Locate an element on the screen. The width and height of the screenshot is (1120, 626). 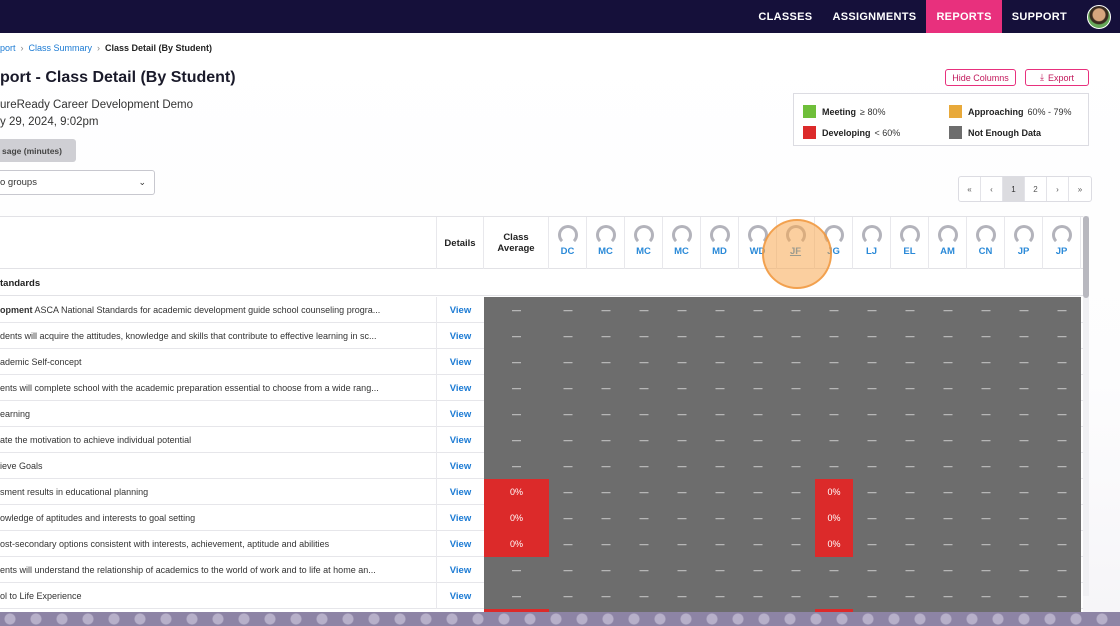
student-column-header: CN is located at coordinates (986, 243).